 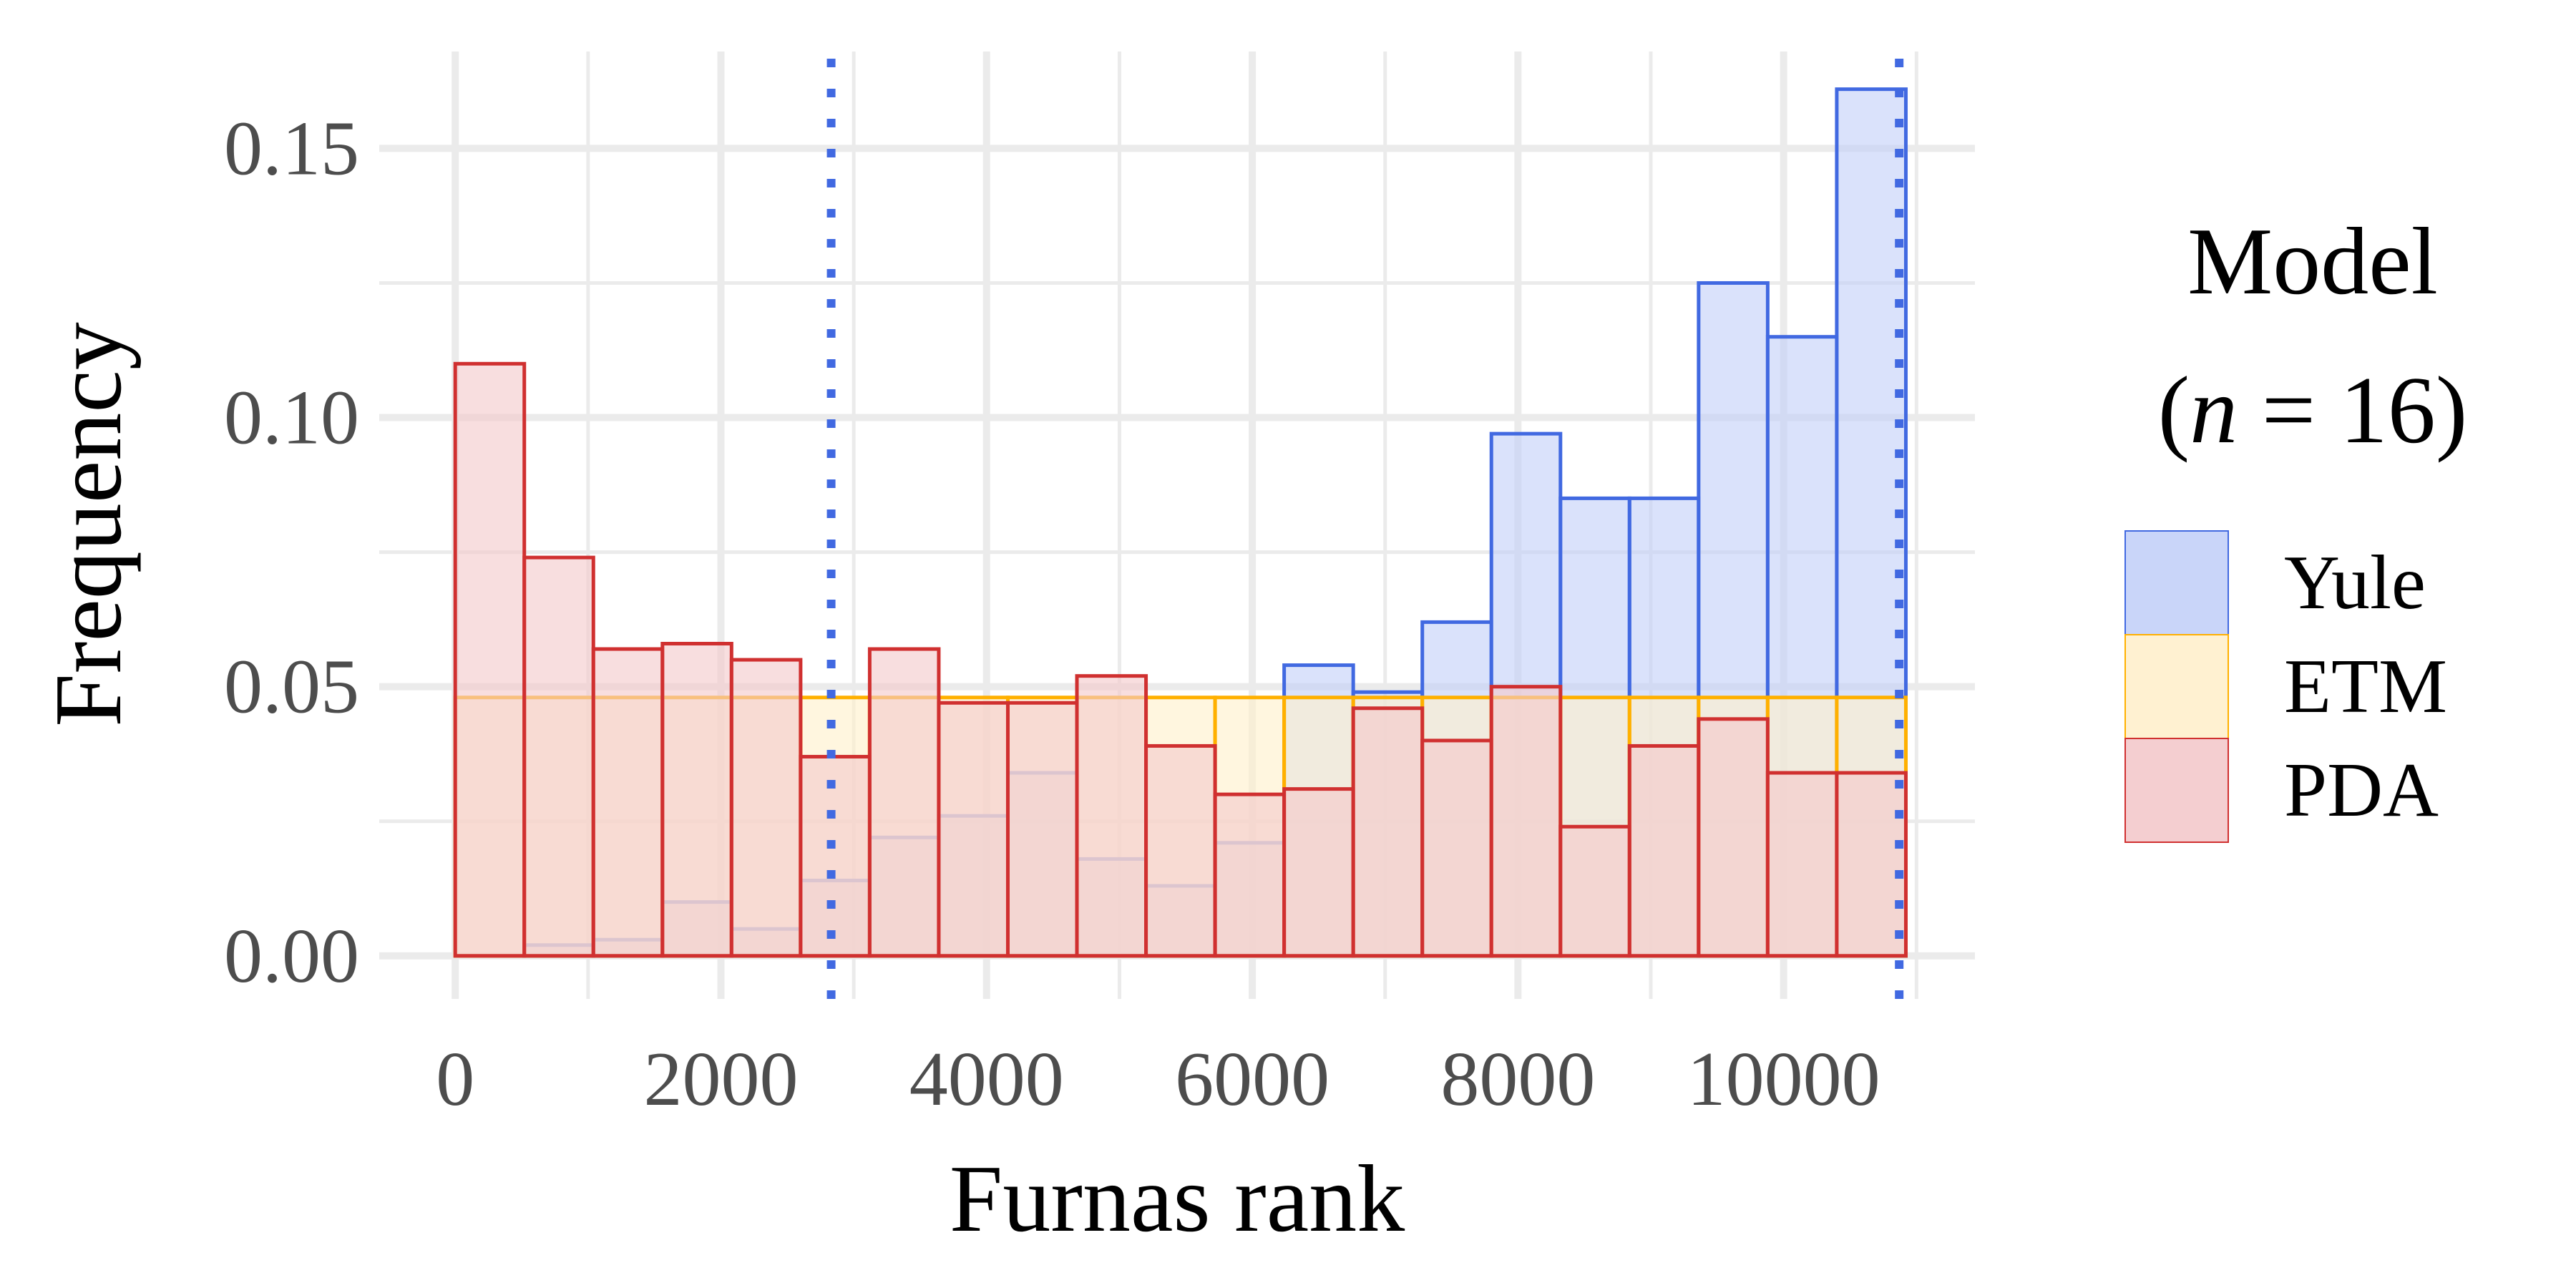 What do you see at coordinates (2361, 790) in the screenshot?
I see `legend-label-pda: PDA` at bounding box center [2361, 790].